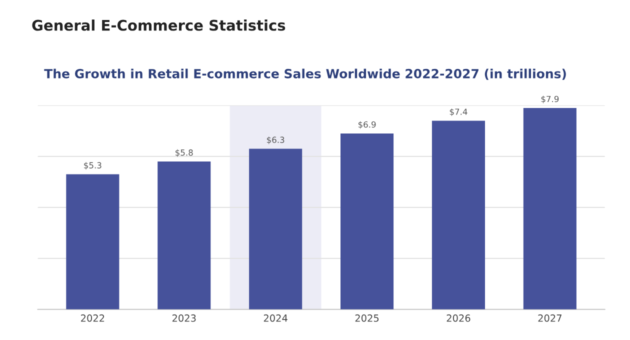 This screenshot has height=340, width=630. What do you see at coordinates (550, 100) in the screenshot?
I see `data-label: $7.9` at bounding box center [550, 100].